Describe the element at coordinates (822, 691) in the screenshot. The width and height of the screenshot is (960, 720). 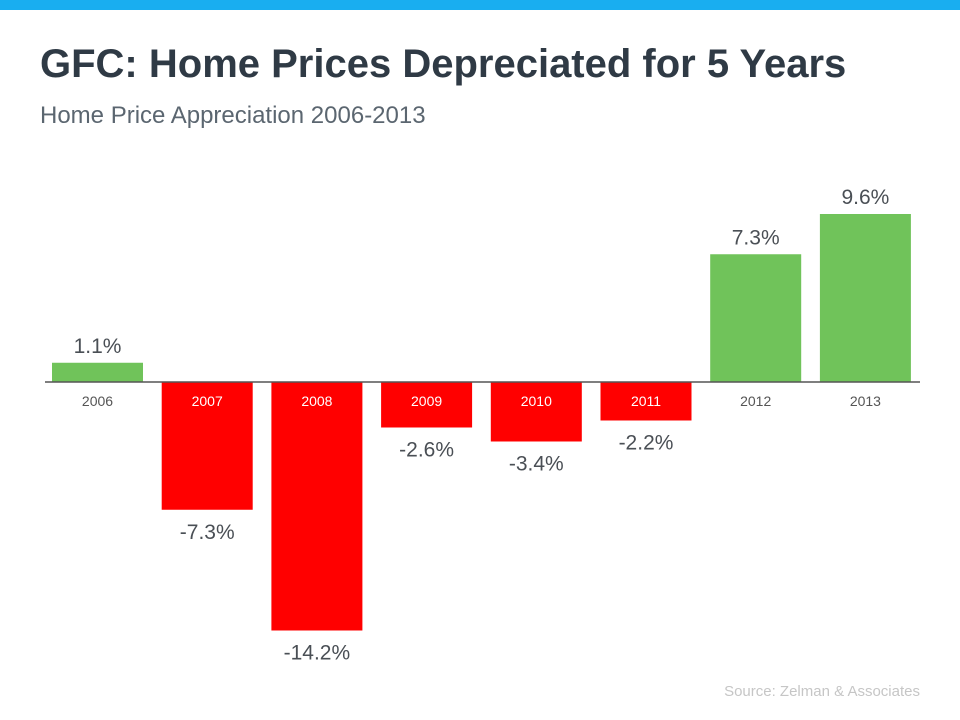
I see `source-note: Source: Zelman & Associates` at that location.